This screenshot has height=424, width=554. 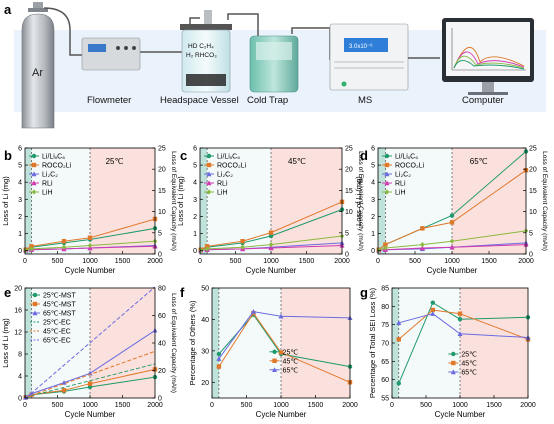 I want to click on y-axis-label: Loss of Li (mg), so click(x=5, y=201).